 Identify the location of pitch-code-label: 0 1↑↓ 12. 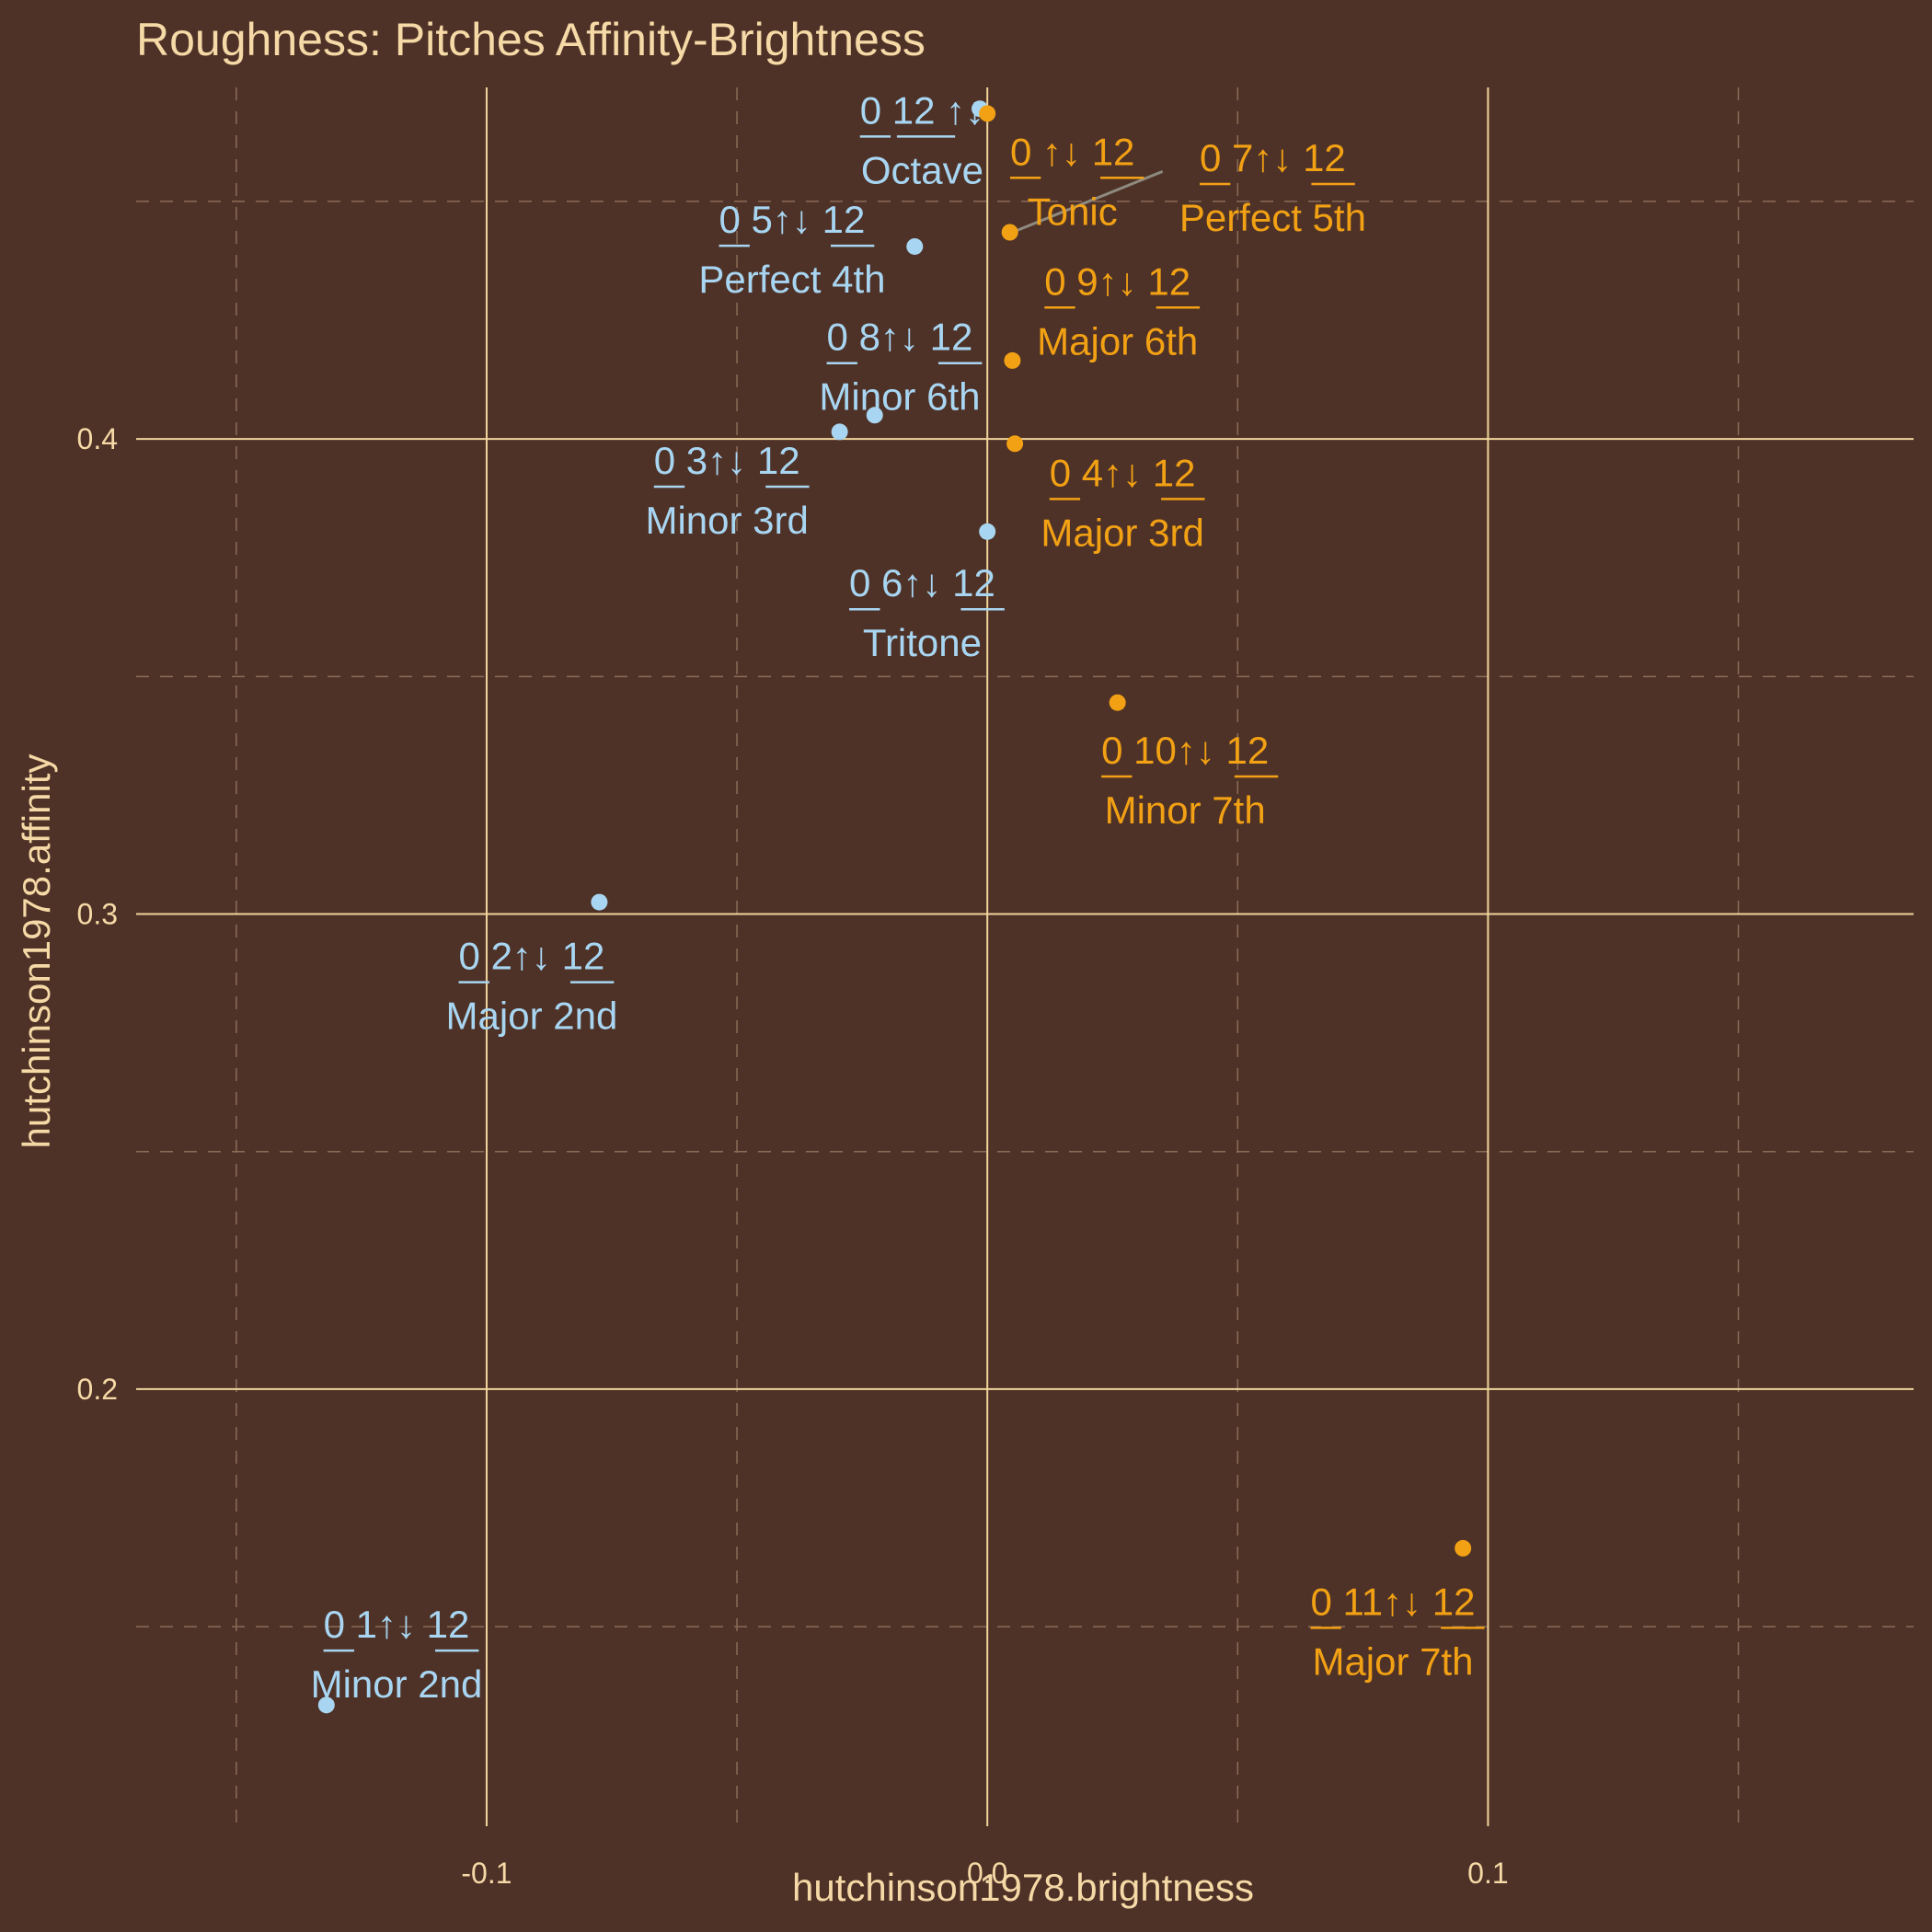
(397, 1624).